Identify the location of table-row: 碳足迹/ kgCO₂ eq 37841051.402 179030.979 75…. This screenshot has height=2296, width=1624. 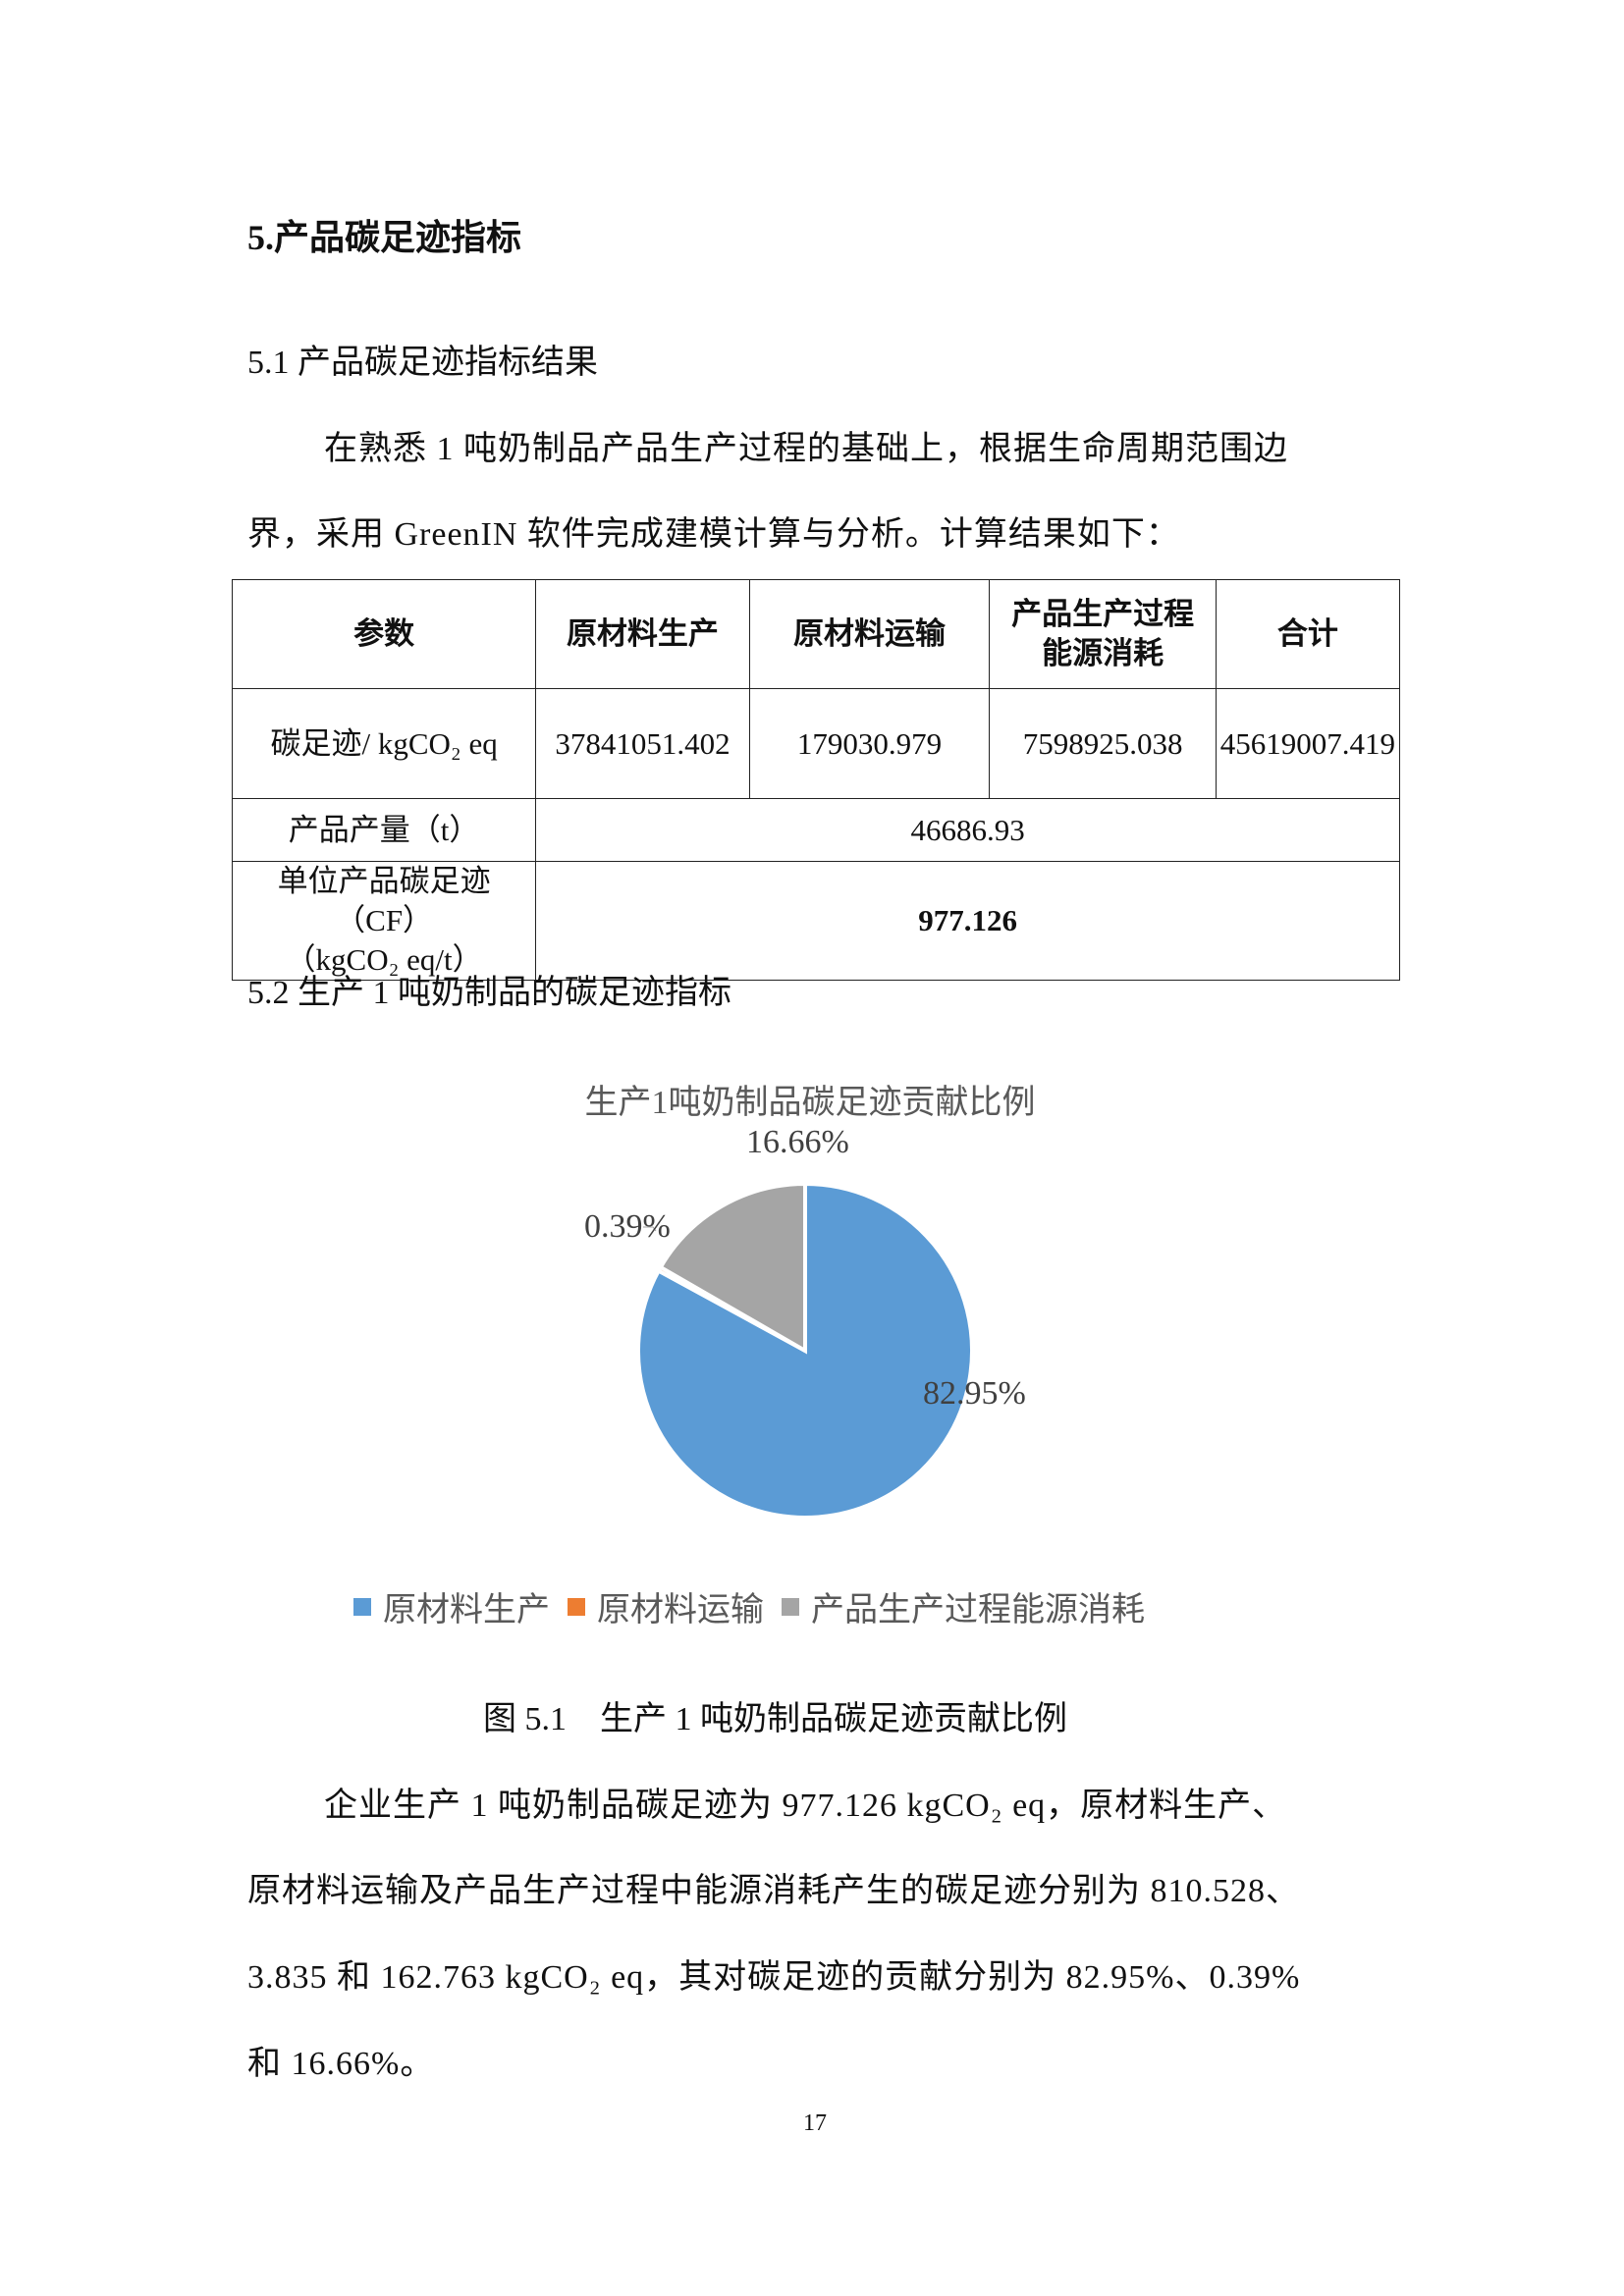
(816, 743).